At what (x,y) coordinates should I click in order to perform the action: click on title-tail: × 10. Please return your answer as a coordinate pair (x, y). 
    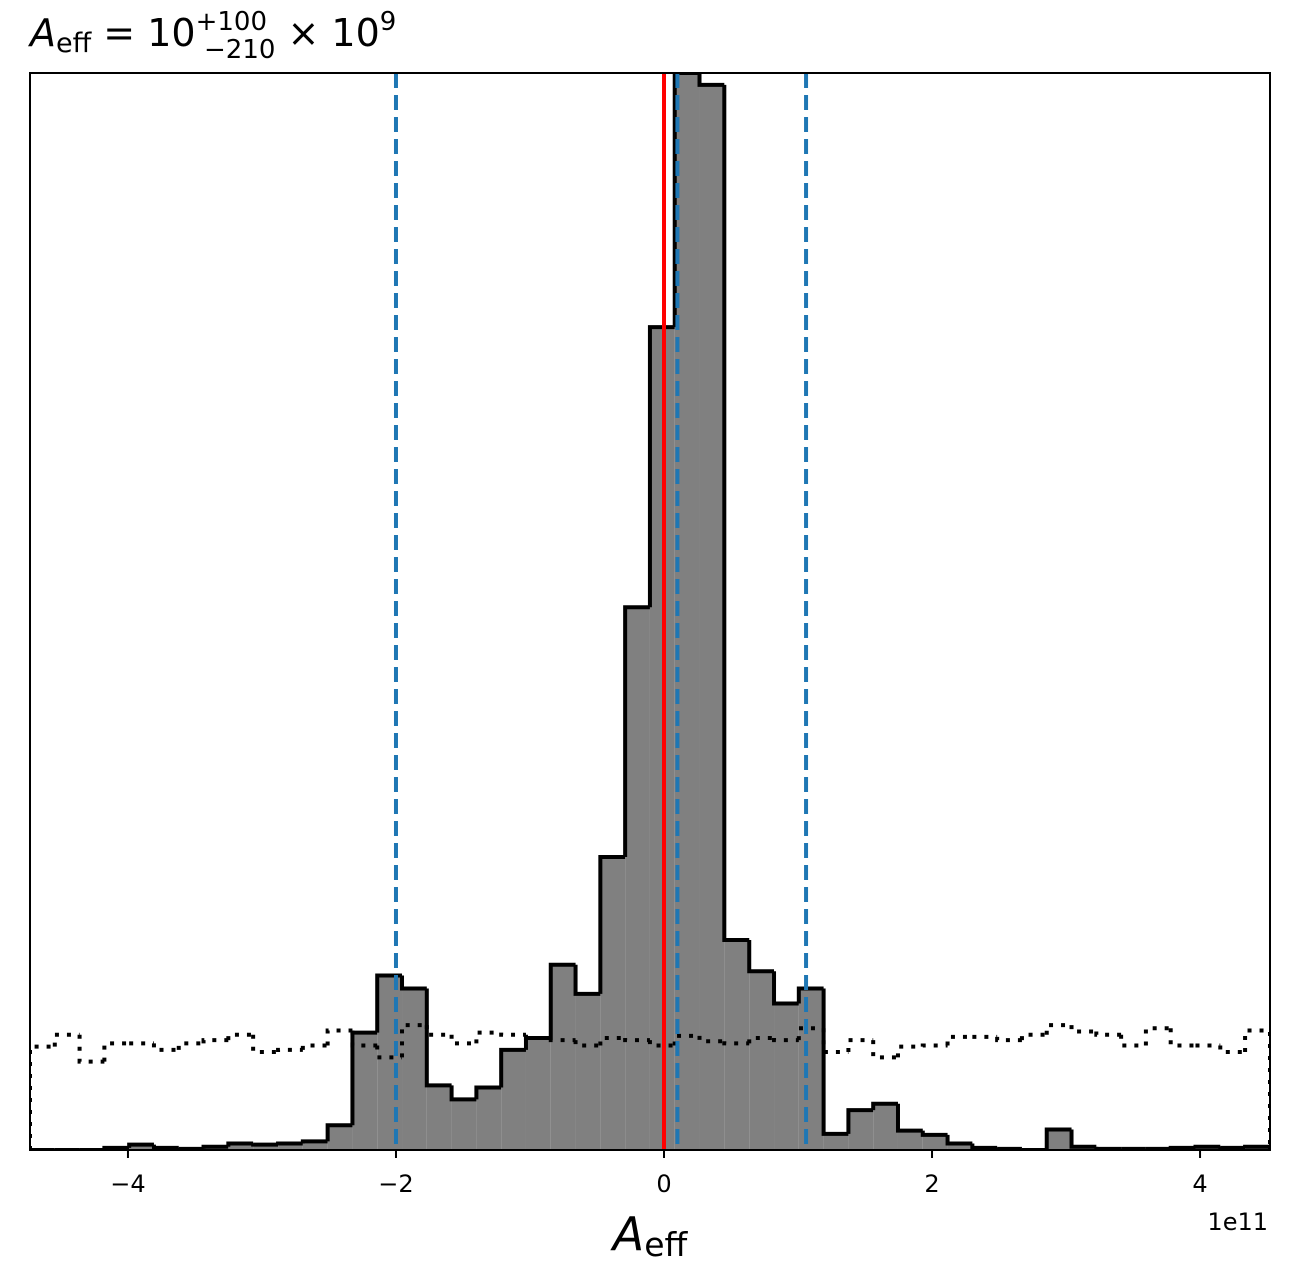
    Looking at the image, I should click on (327, 33).